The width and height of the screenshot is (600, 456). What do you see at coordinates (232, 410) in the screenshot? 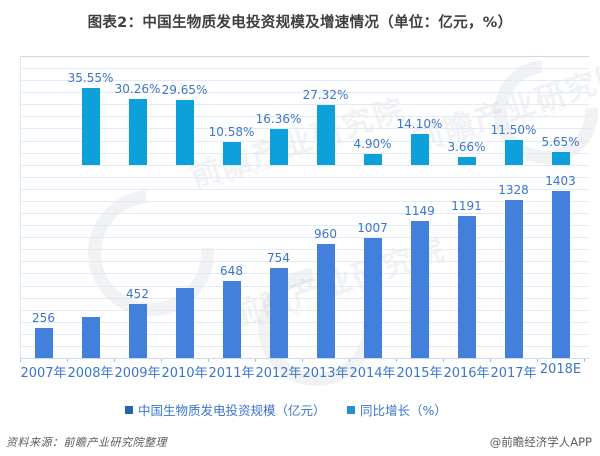
I see `legend-label-investment: 中国生物质发电投资规模（亿元）` at bounding box center [232, 410].